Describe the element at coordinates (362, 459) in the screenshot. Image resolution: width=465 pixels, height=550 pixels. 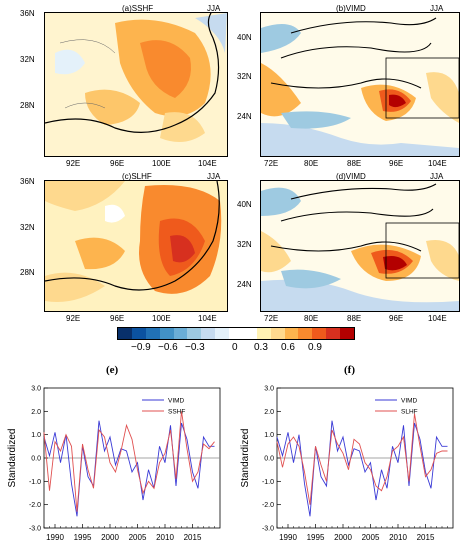
I see `series-line-slhf` at that location.